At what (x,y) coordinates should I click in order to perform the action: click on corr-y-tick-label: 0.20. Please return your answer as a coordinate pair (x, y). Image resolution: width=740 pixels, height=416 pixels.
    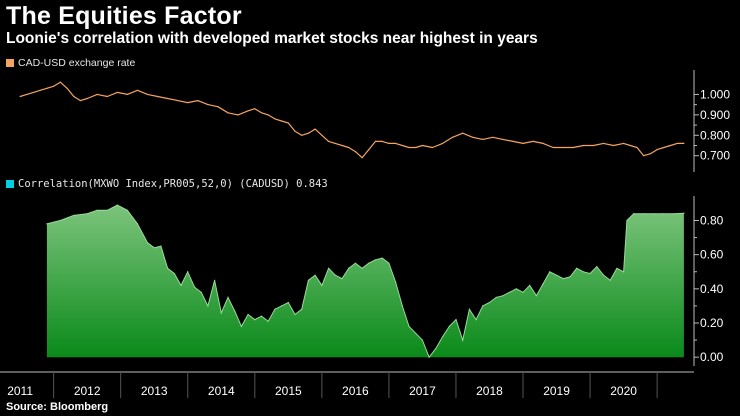
    Looking at the image, I should click on (712, 323).